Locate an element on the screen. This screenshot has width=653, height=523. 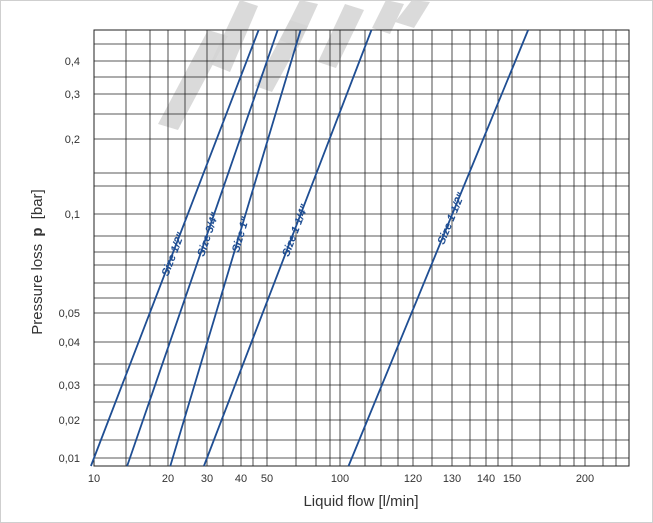
x-tick-label: 120 is located at coordinates (413, 479).